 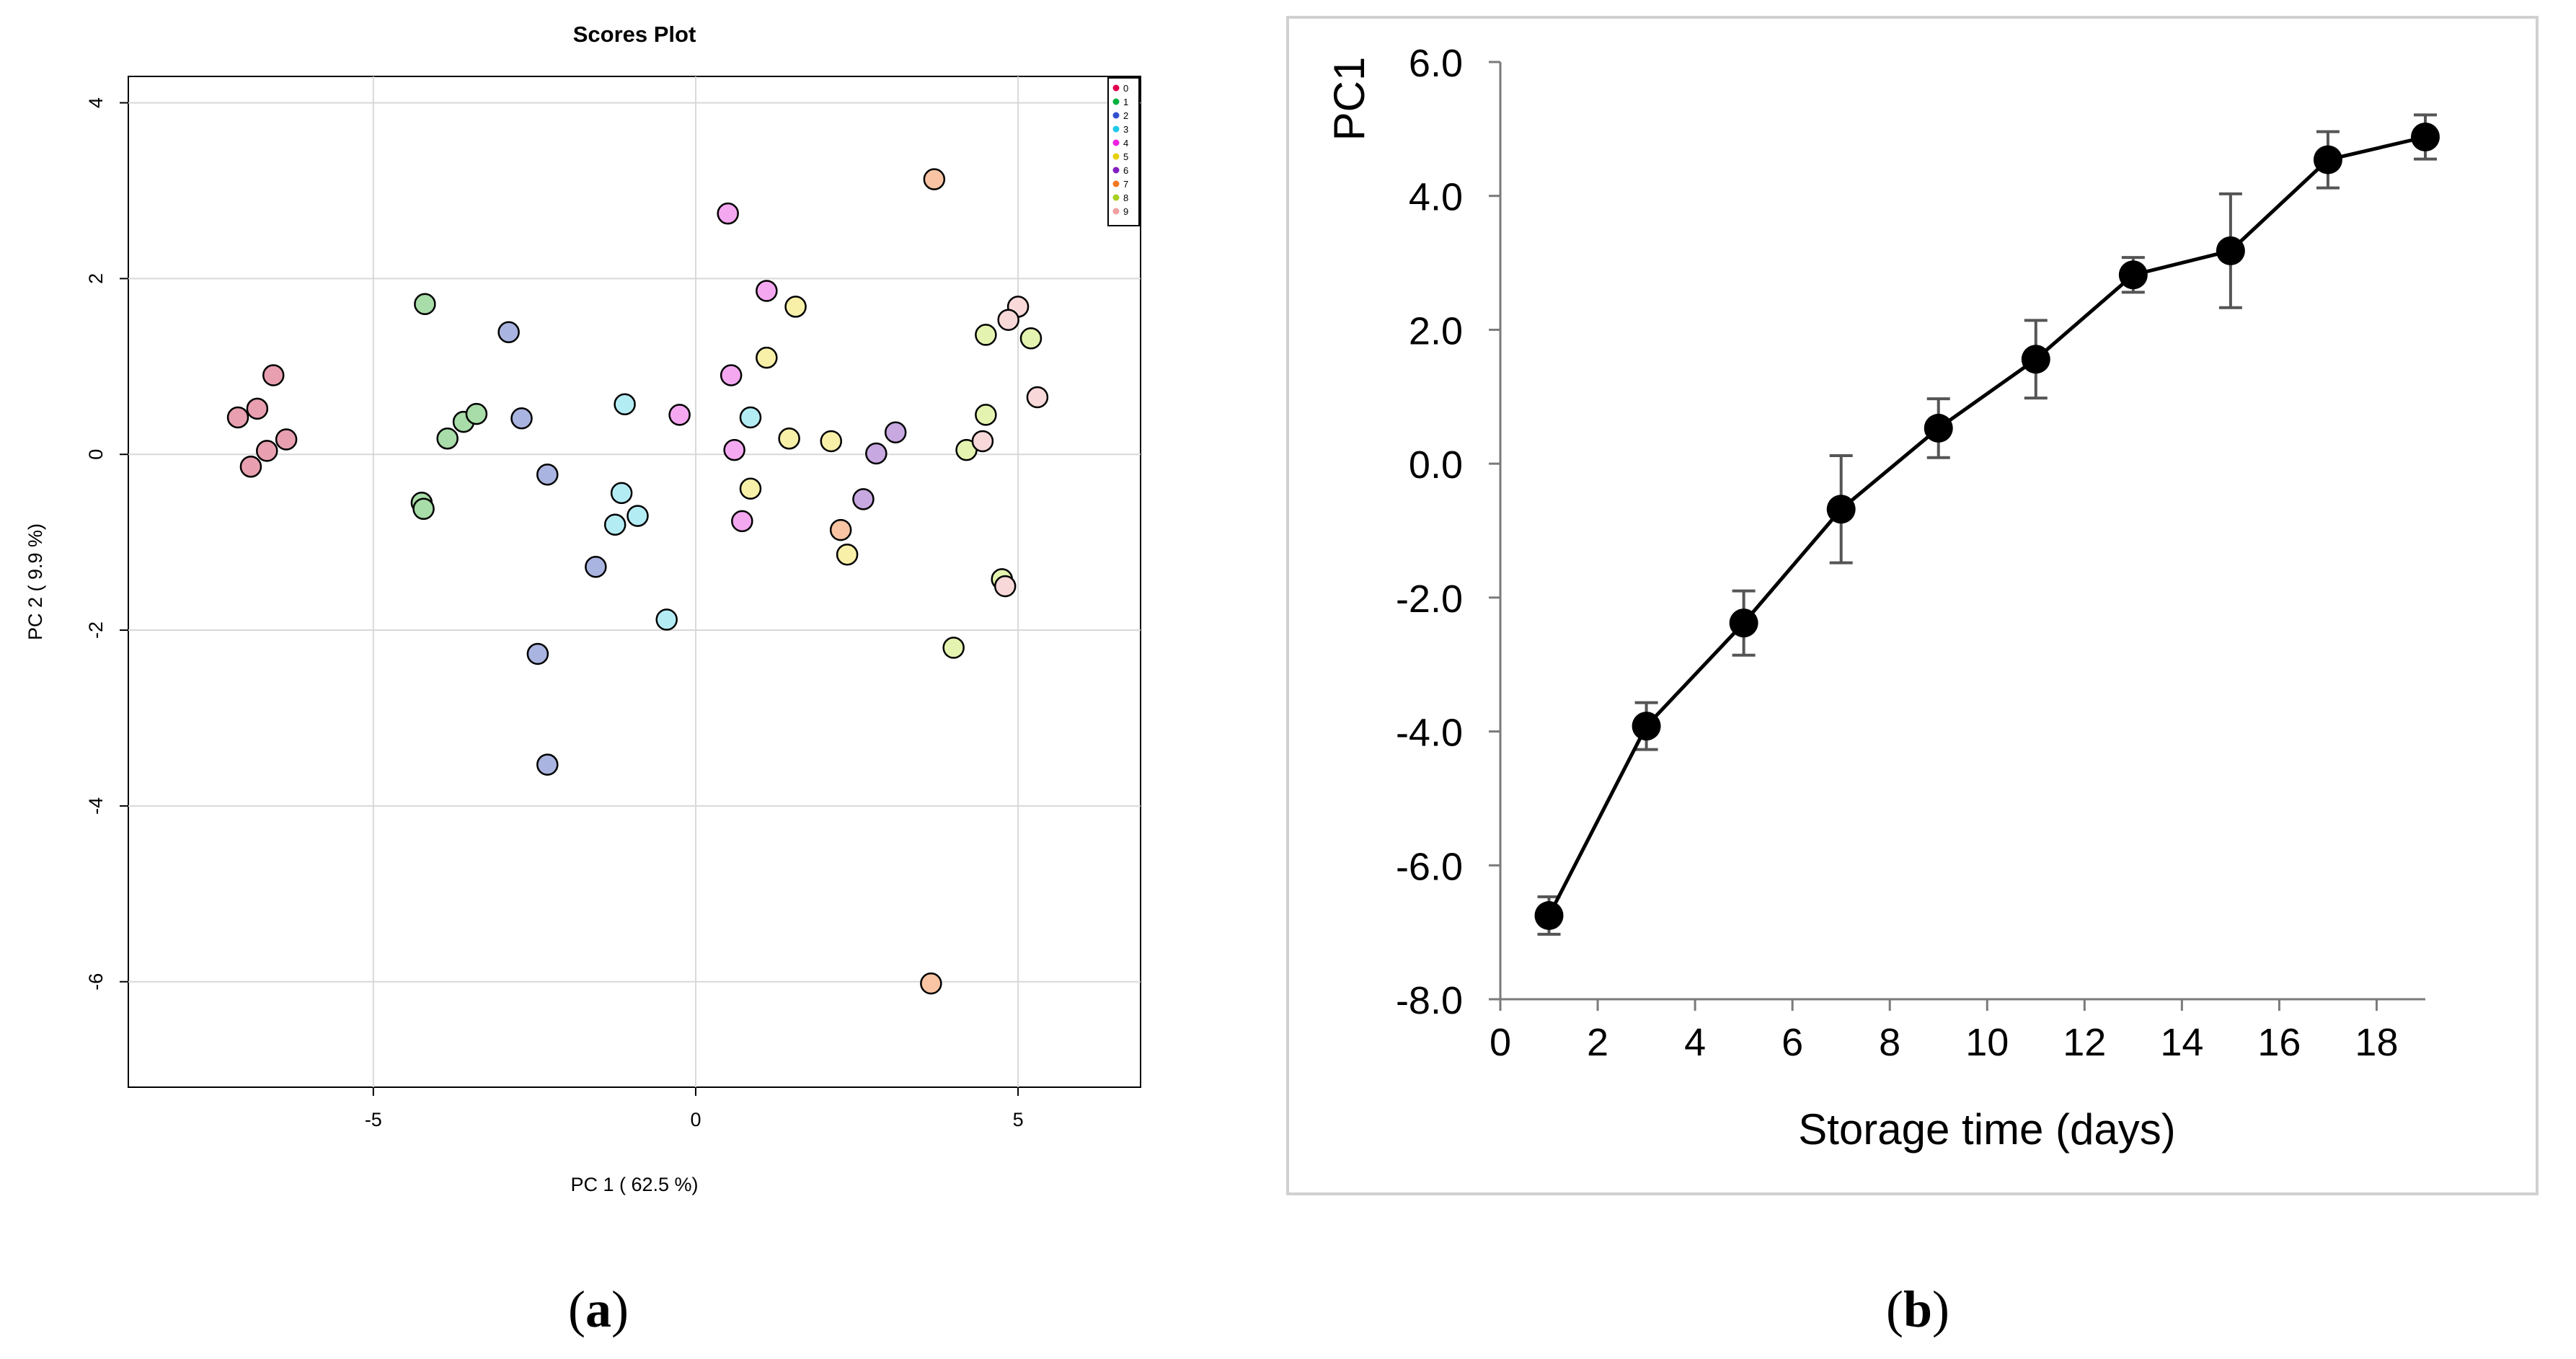 I want to click on panel-a-x-axis-label: PC 1 ( 62.5 %), so click(x=634, y=1184).